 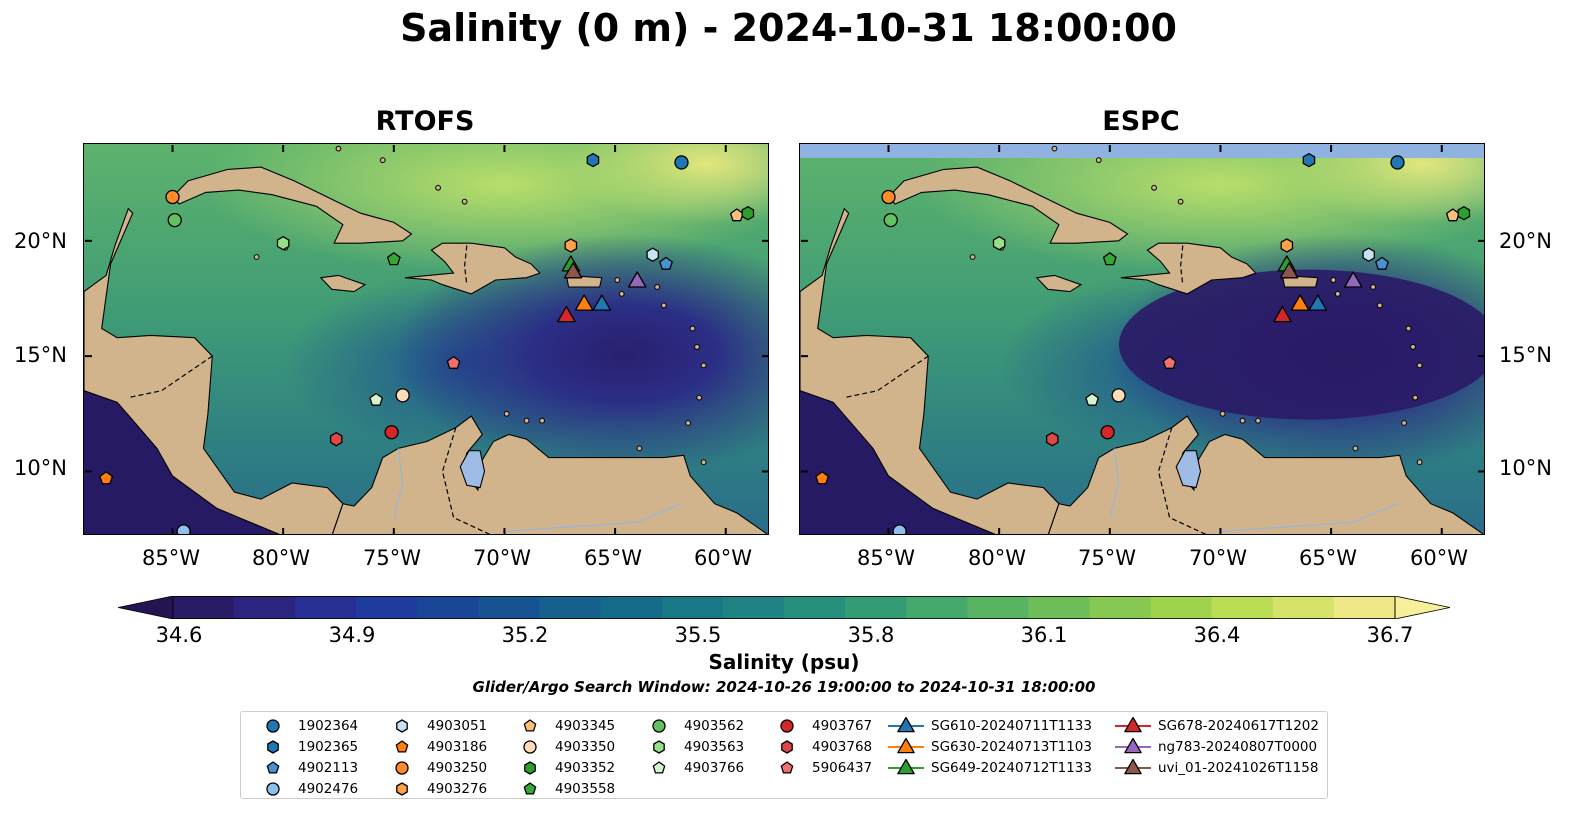 What do you see at coordinates (328, 726) in the screenshot?
I see `legend-label: 1902364` at bounding box center [328, 726].